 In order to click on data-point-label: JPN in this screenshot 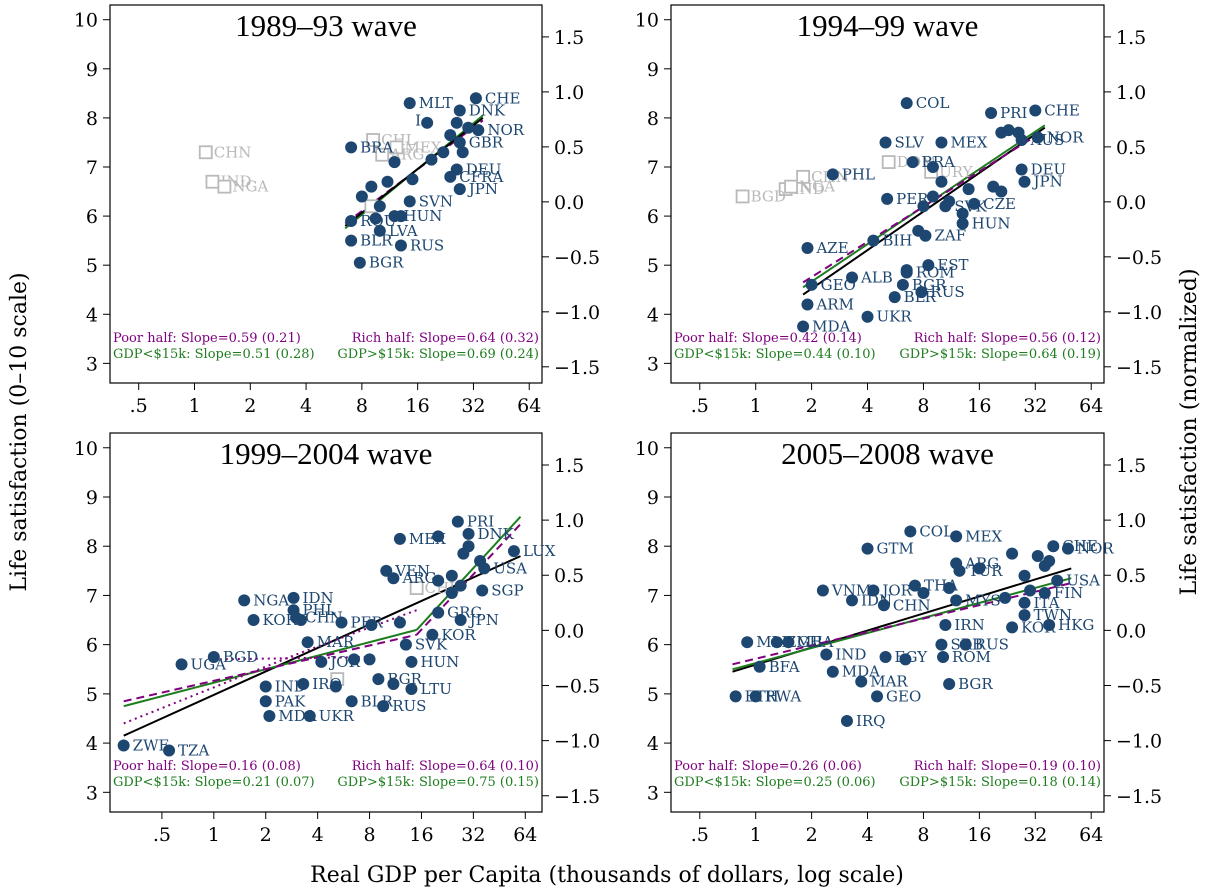, I will do `click(483, 620)`.